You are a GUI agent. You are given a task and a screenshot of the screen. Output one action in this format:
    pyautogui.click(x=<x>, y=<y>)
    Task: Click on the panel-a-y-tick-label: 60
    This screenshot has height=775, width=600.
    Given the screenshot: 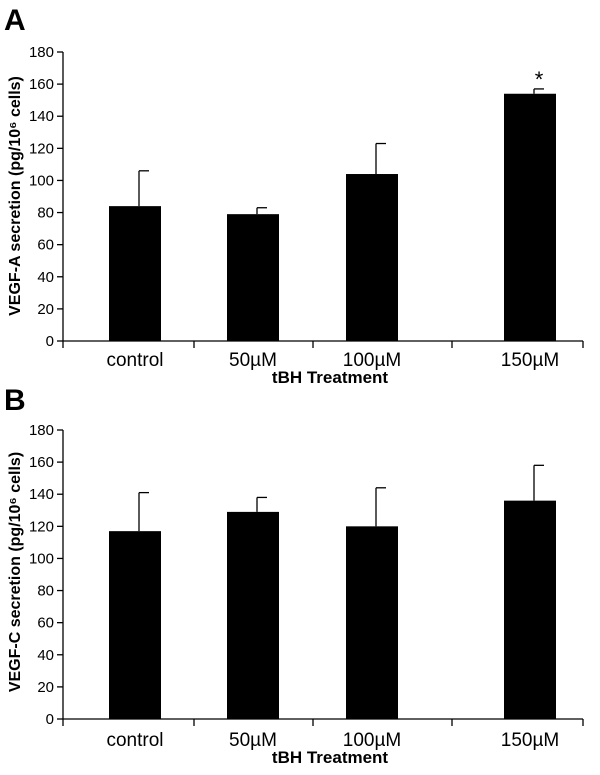 What is the action you would take?
    pyautogui.click(x=45, y=245)
    